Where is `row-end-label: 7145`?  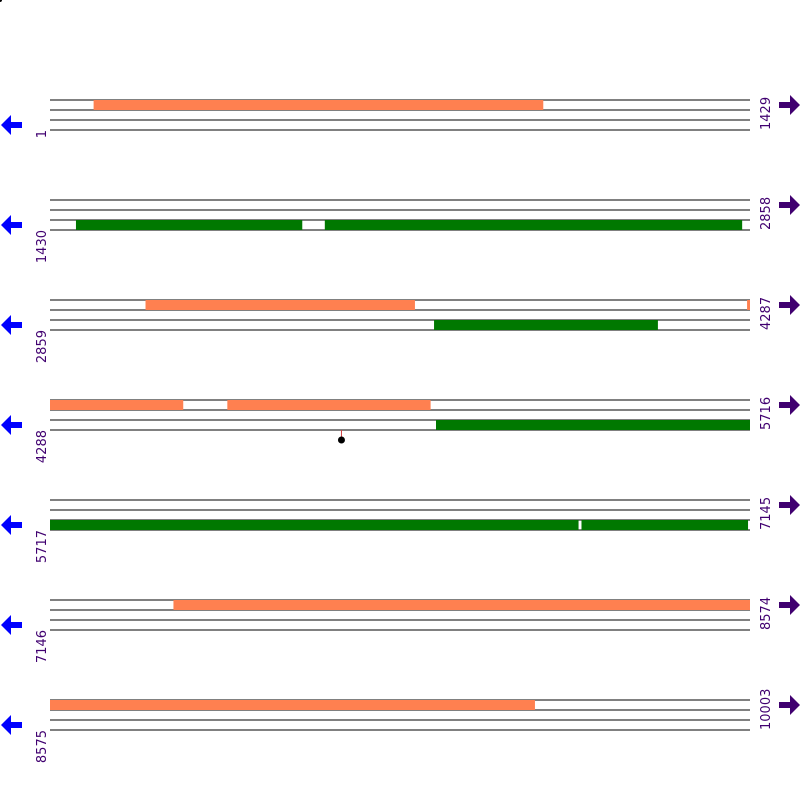 row-end-label: 7145 is located at coordinates (766, 513).